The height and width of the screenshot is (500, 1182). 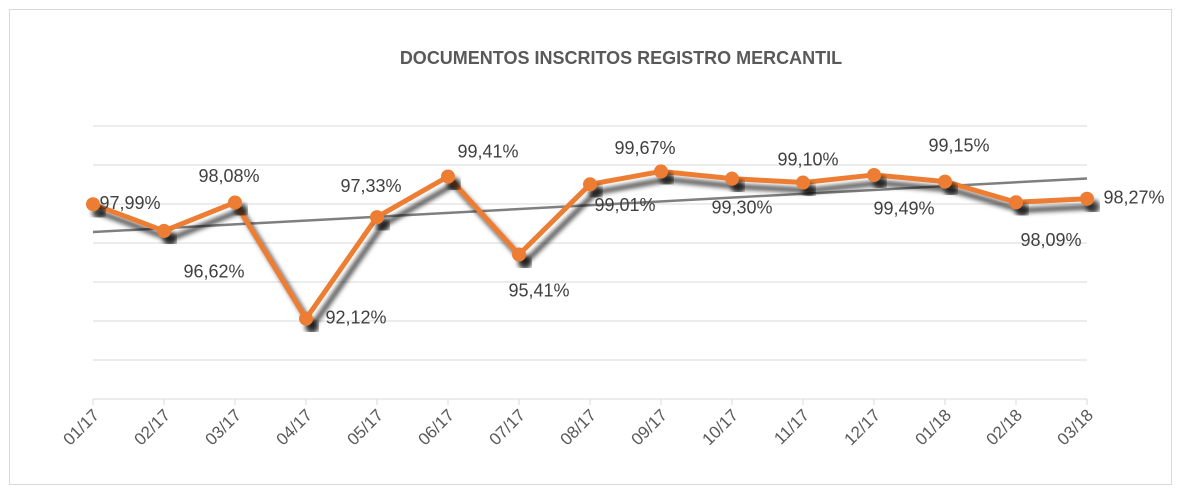 I want to click on data-label: 98,09%, so click(x=1050, y=240).